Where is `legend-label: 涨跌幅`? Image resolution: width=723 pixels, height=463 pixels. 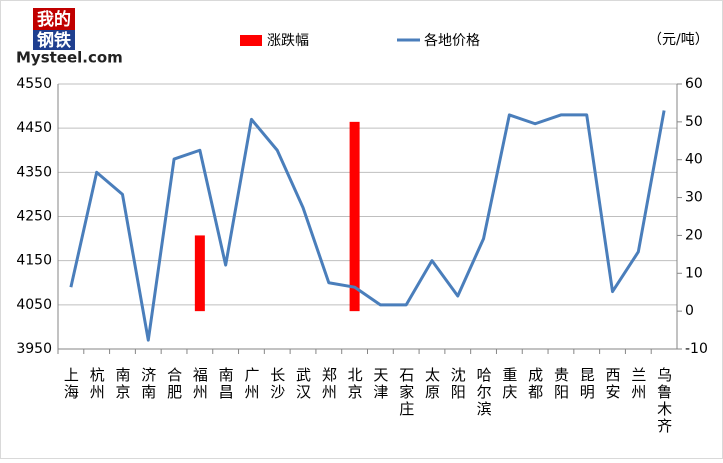 legend-label: 涨跌幅 is located at coordinates (288, 41).